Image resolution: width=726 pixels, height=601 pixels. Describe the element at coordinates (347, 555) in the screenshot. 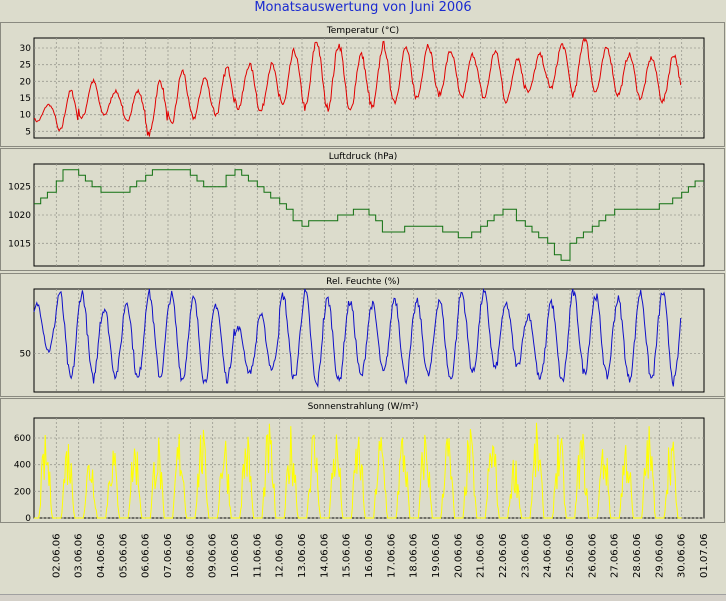

I see `x-tick-label: 15.06.06` at that location.